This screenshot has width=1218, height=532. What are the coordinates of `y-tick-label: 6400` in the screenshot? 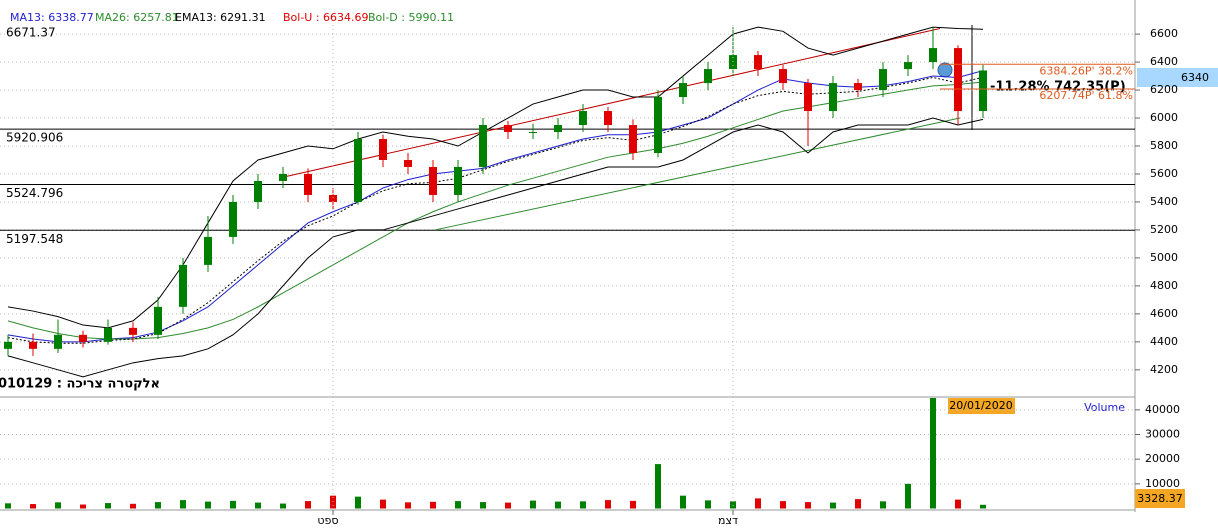 It's located at (1164, 61).